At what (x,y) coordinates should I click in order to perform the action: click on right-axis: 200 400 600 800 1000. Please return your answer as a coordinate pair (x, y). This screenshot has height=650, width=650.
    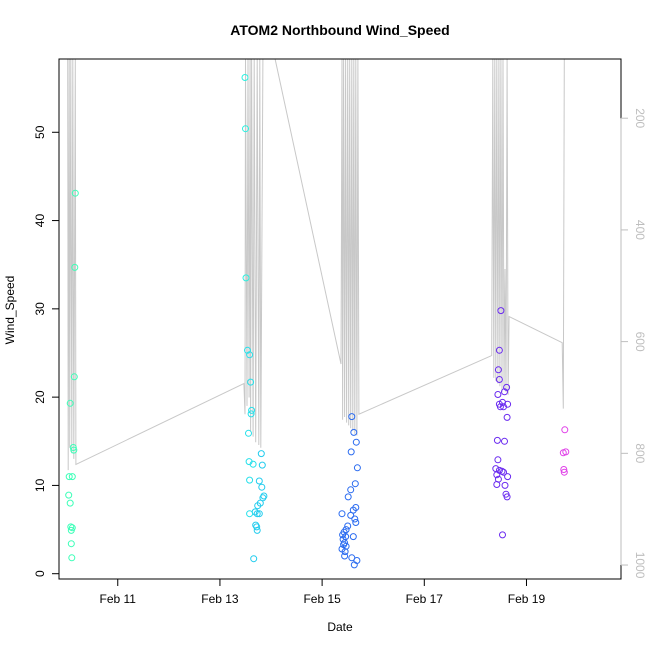
    Looking at the image, I should click on (633, 343).